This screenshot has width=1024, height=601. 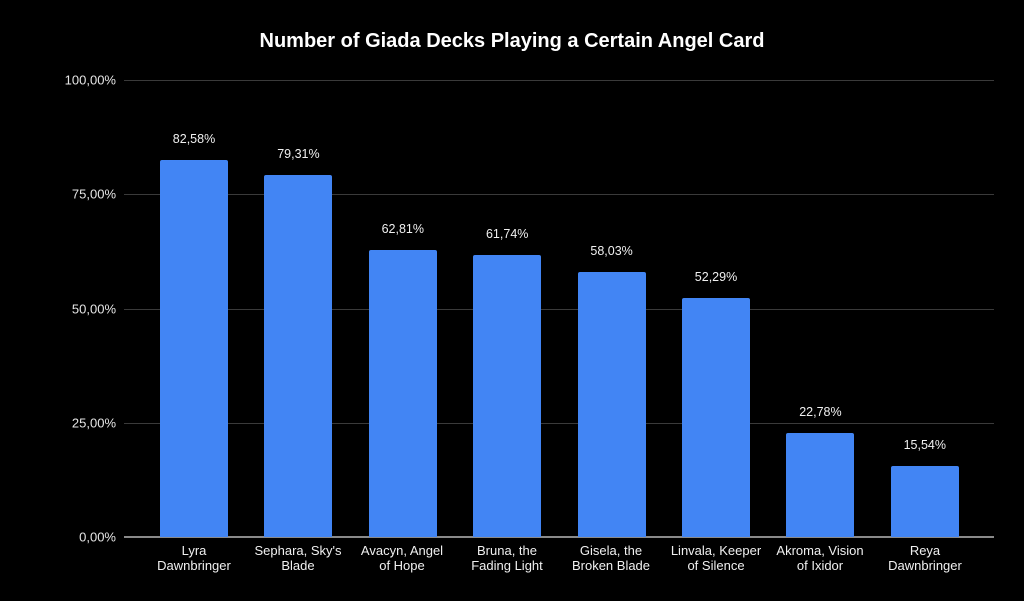 I want to click on y-tick-25: 25,00%, so click(x=93, y=423).